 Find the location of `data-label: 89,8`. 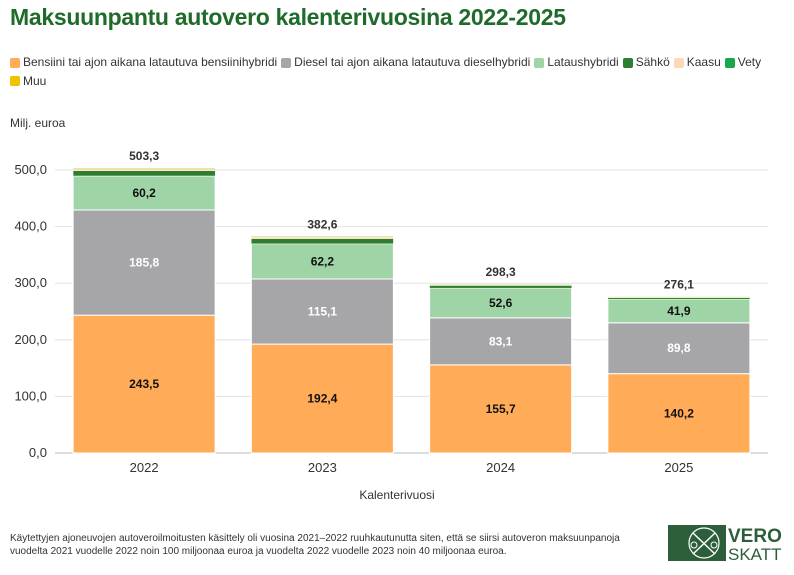

data-label: 89,8 is located at coordinates (679, 348).